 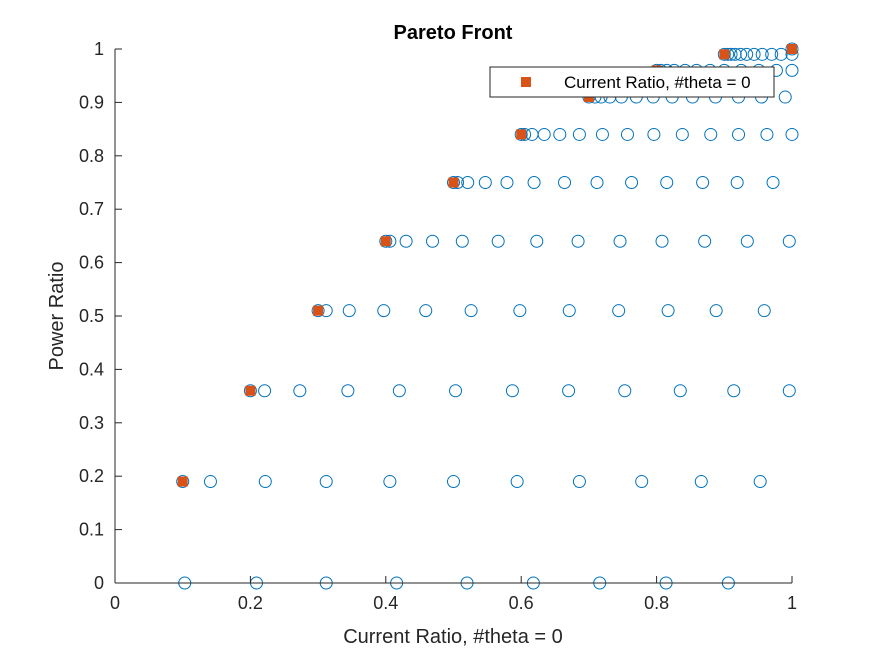 I want to click on y-tick-label: 0, so click(x=99, y=583).